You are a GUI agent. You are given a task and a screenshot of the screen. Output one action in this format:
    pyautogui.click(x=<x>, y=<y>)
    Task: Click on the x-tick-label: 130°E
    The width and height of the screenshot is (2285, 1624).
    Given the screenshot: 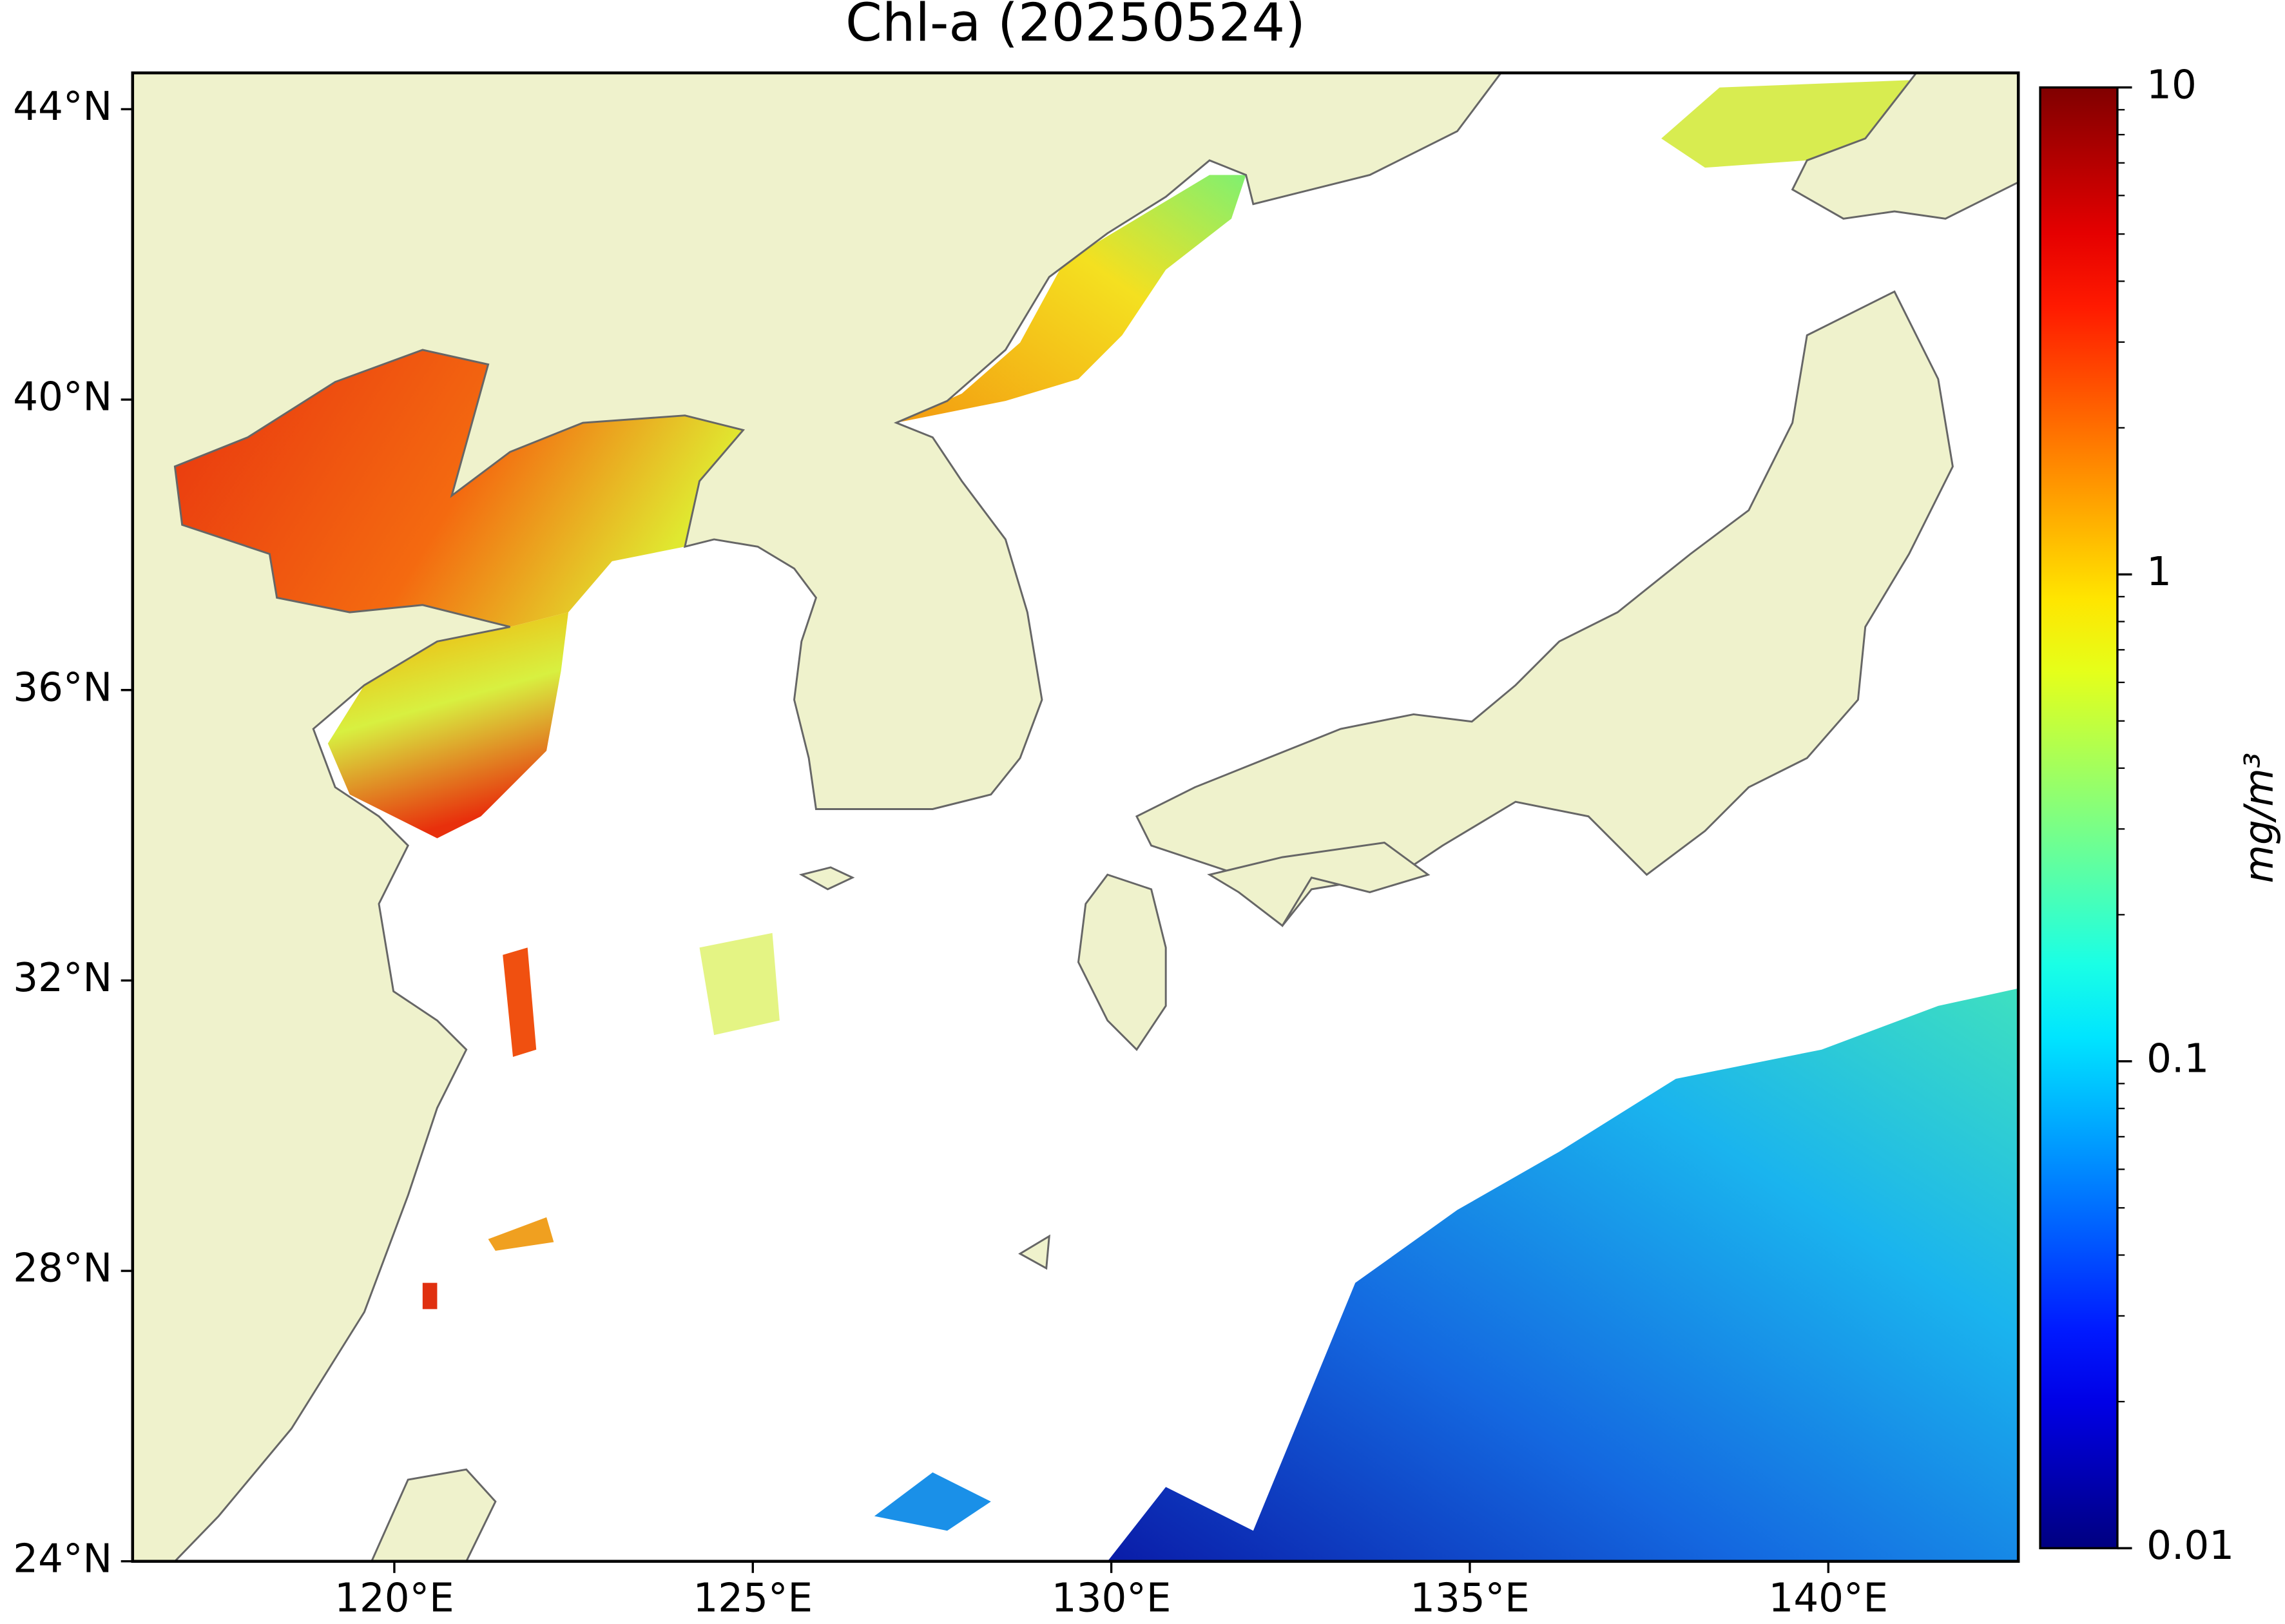 What is the action you would take?
    pyautogui.click(x=1111, y=1598)
    